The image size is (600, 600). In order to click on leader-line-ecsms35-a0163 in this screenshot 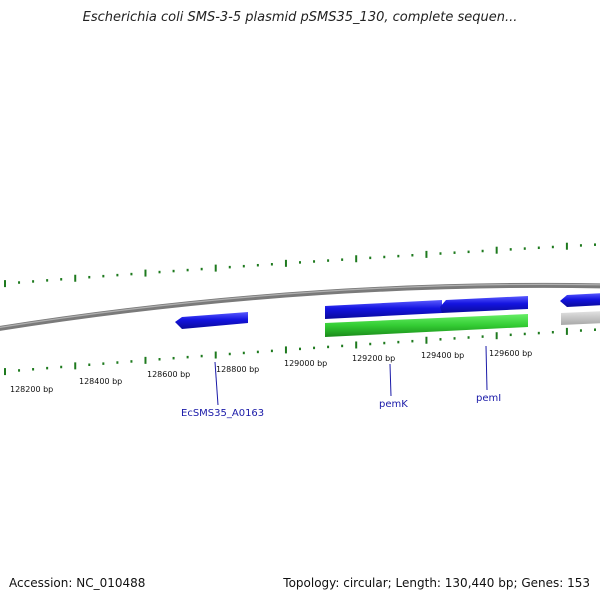, I will do `click(216, 383)`.